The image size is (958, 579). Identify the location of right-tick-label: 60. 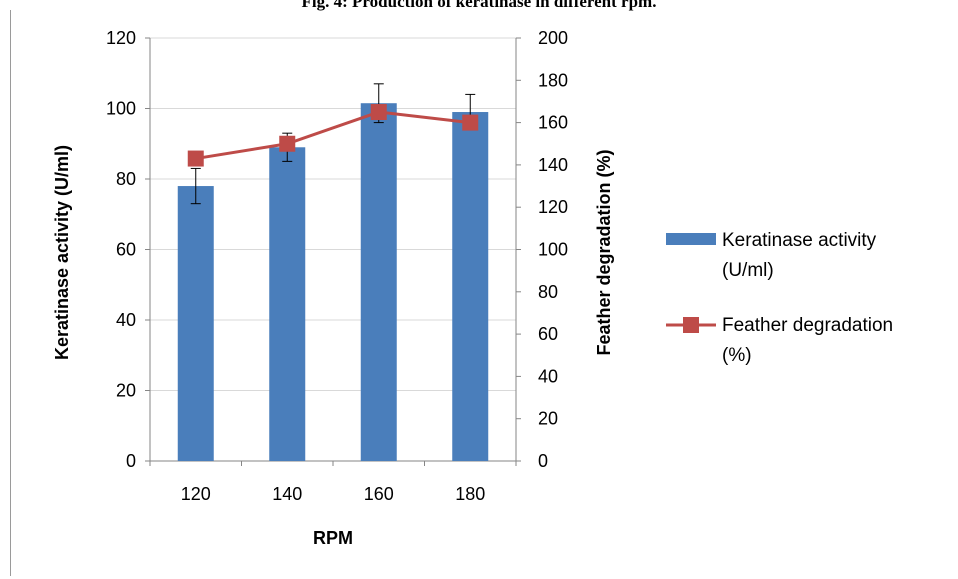
(548, 334).